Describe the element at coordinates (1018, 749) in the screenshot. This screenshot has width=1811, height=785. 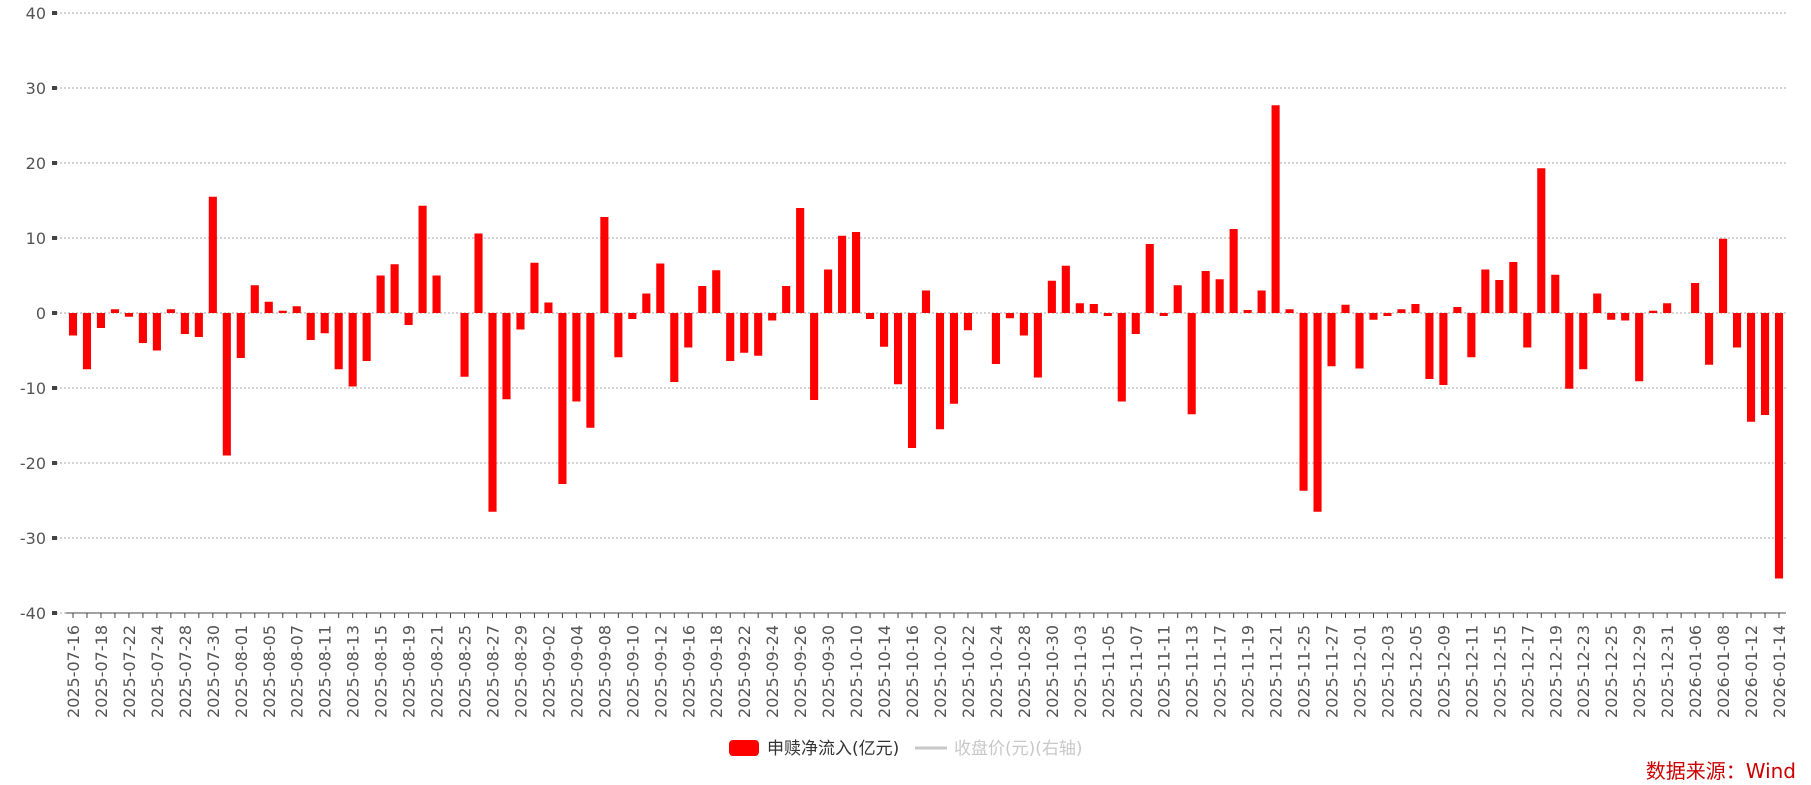
I see `legend-label-close-price: 收盘价(元)(右轴)` at that location.